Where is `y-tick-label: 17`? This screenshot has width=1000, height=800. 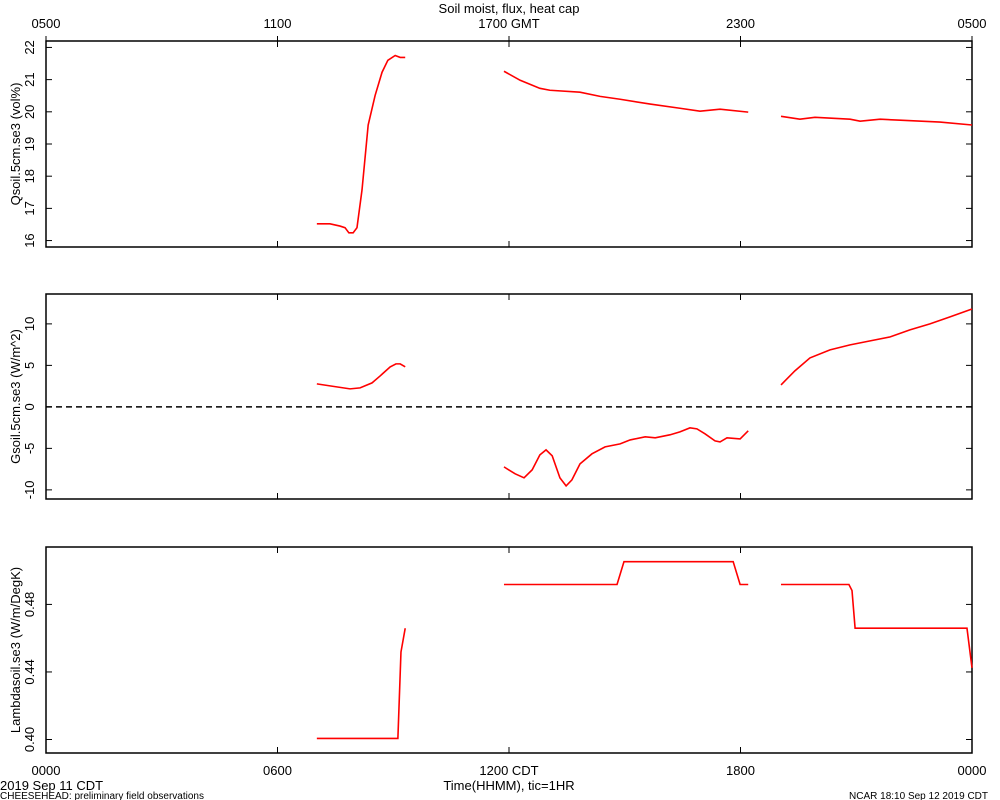
y-tick-label: 17 is located at coordinates (29, 208).